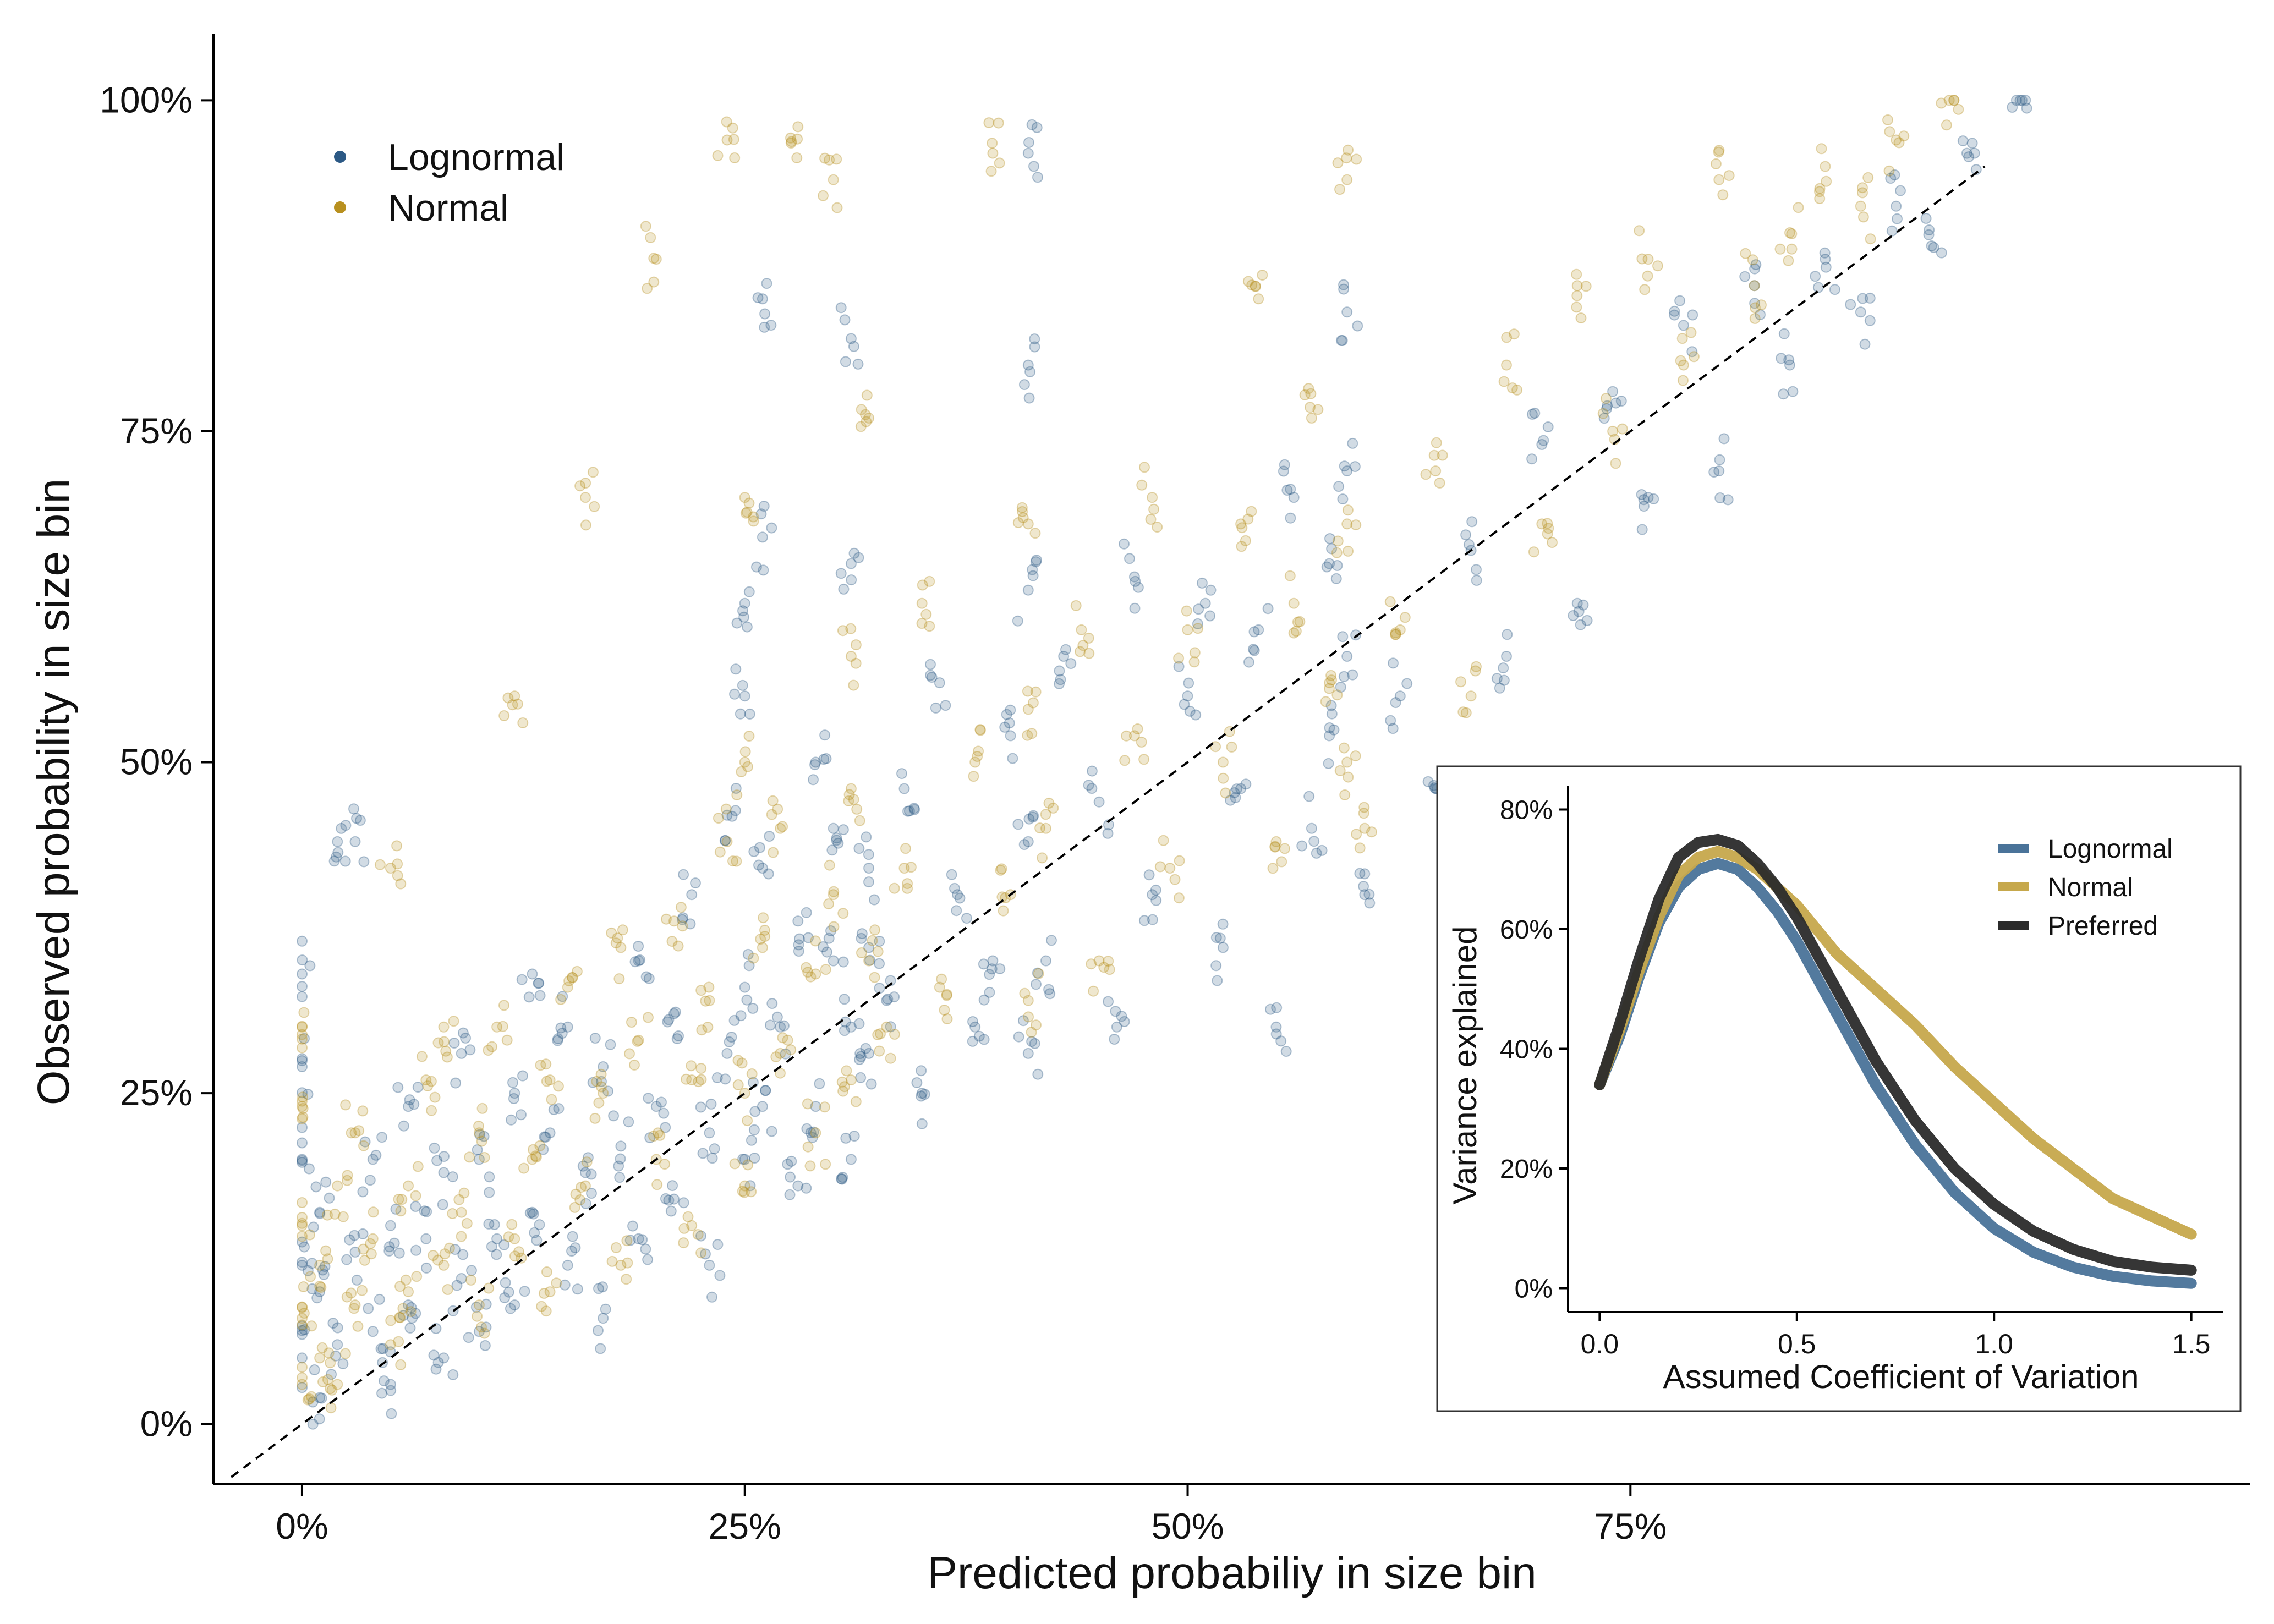 The width and height of the screenshot is (2274, 1624). I want to click on inset-legend: Lognormal Normal Preferred, so click(2085, 888).